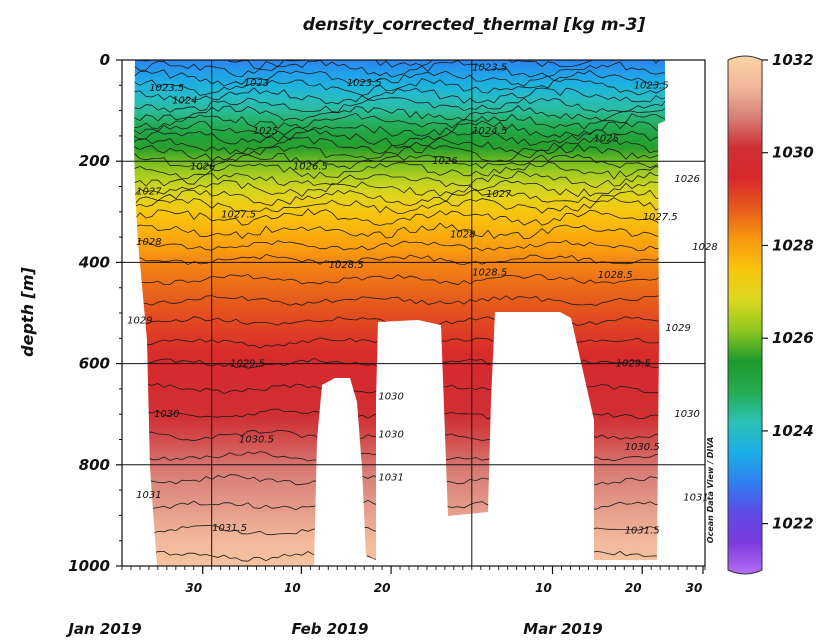 This screenshot has width=819, height=640. I want to click on y-tick-label: 0, so click(105, 60).